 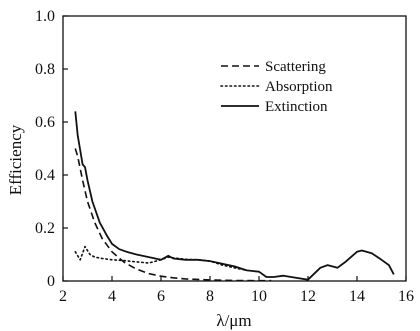 I want to click on x-tick-label: 16, so click(x=406, y=296).